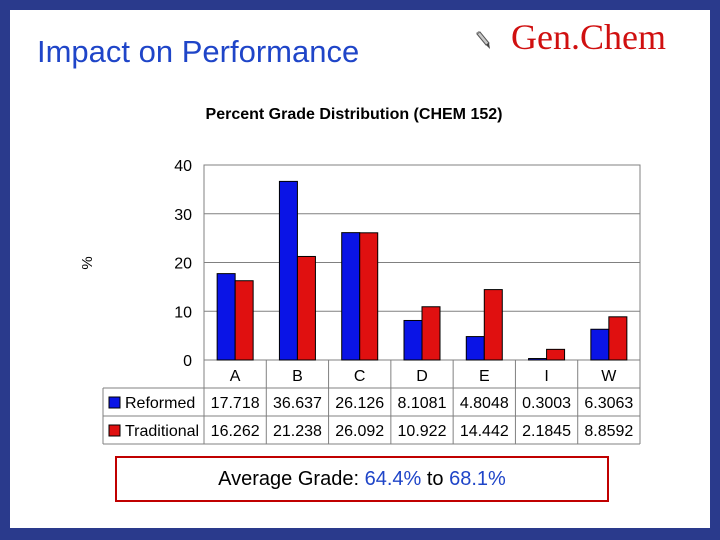 This screenshot has width=720, height=540. Describe the element at coordinates (431, 333) in the screenshot. I see `bar-traditional-d` at that location.